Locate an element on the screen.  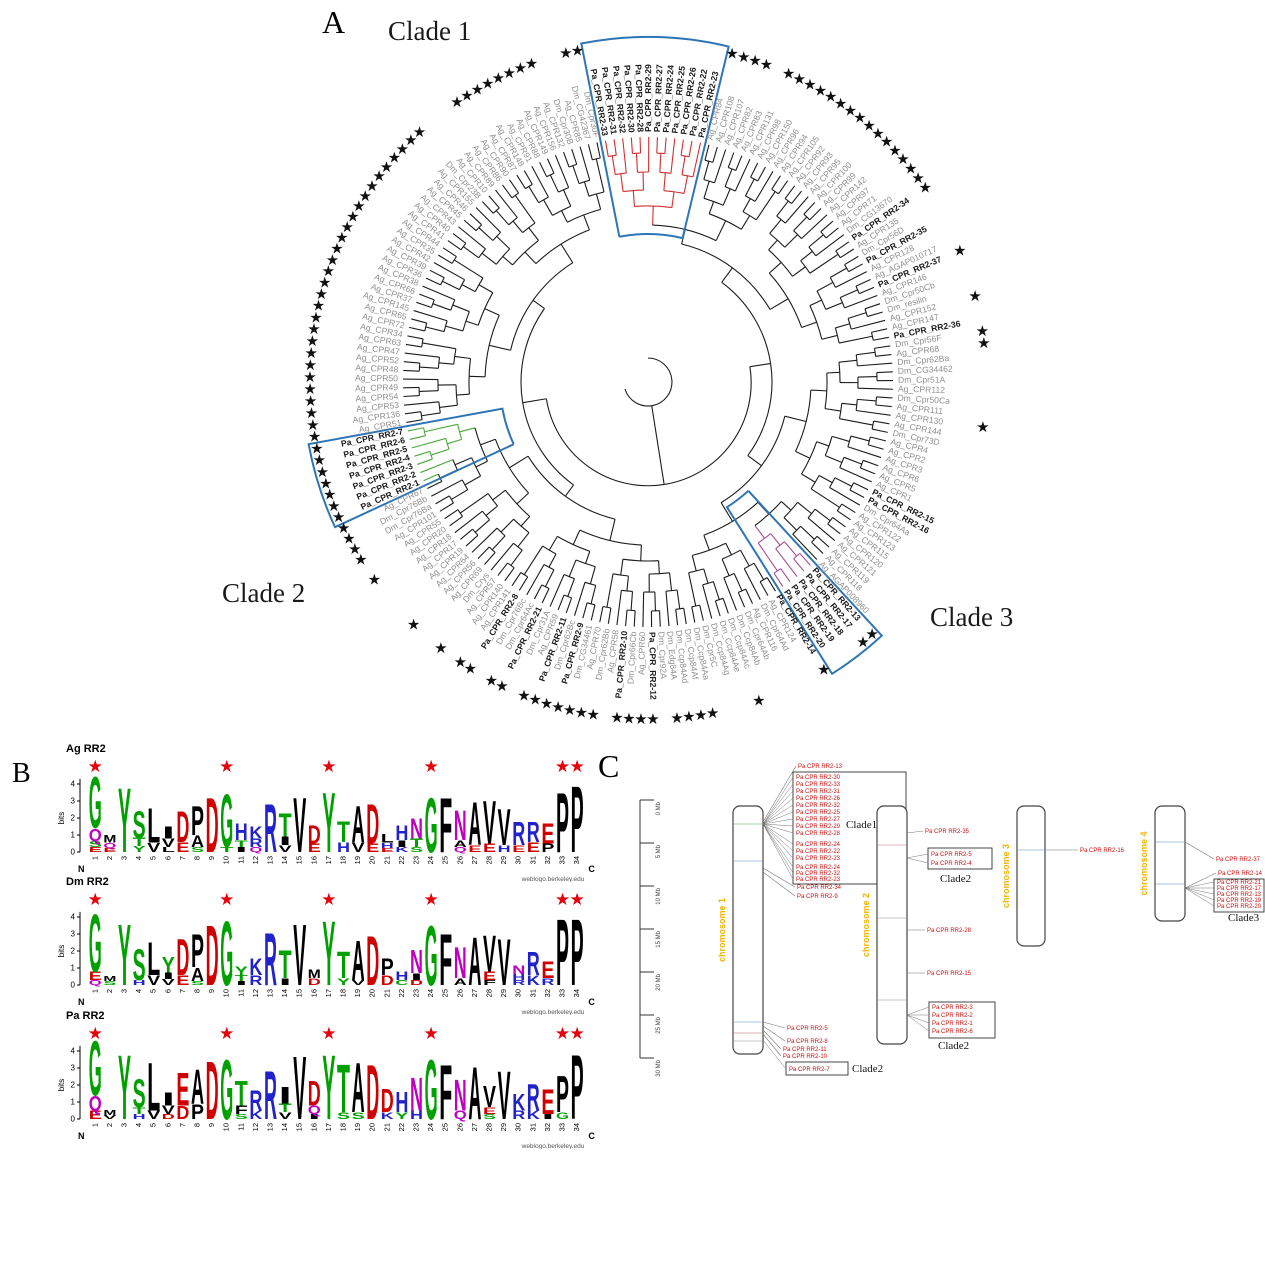
gene-label: Pa CPR RR2-15 is located at coordinates (949, 974).